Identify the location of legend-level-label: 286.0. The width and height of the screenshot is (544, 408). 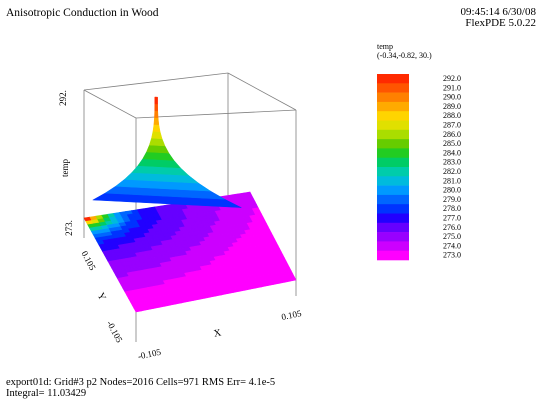
(452, 134).